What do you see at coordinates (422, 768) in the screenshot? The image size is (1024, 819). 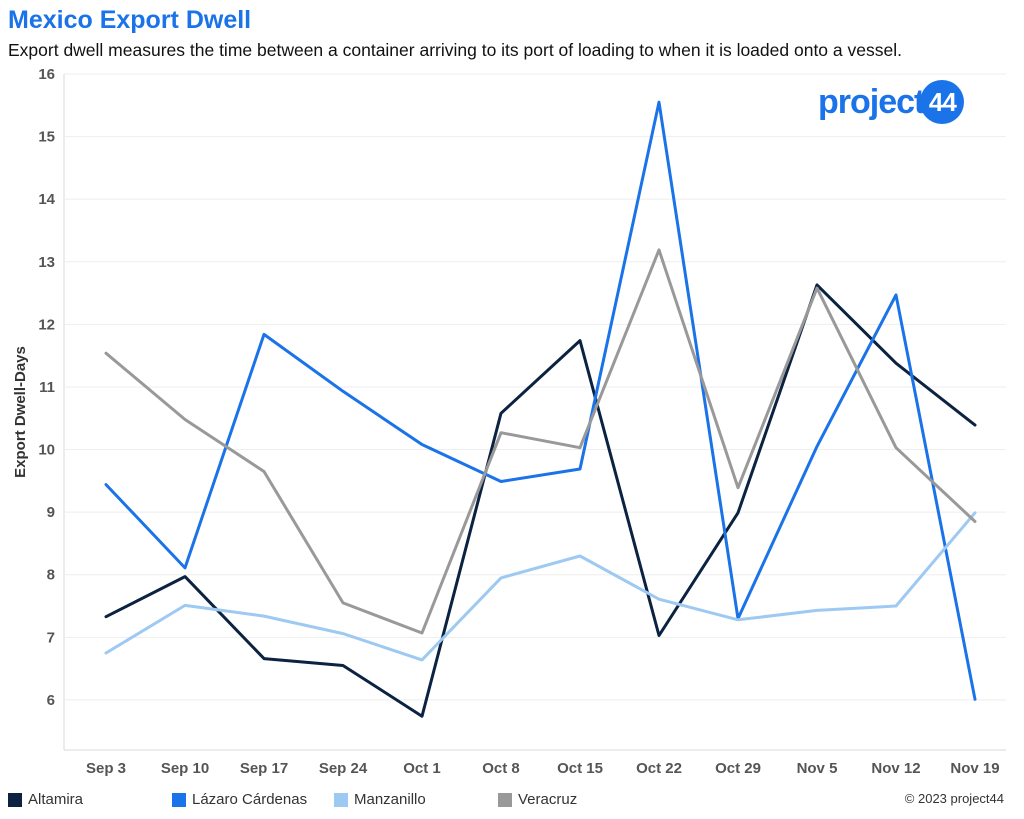 I see `x-tick-label: Oct 1` at bounding box center [422, 768].